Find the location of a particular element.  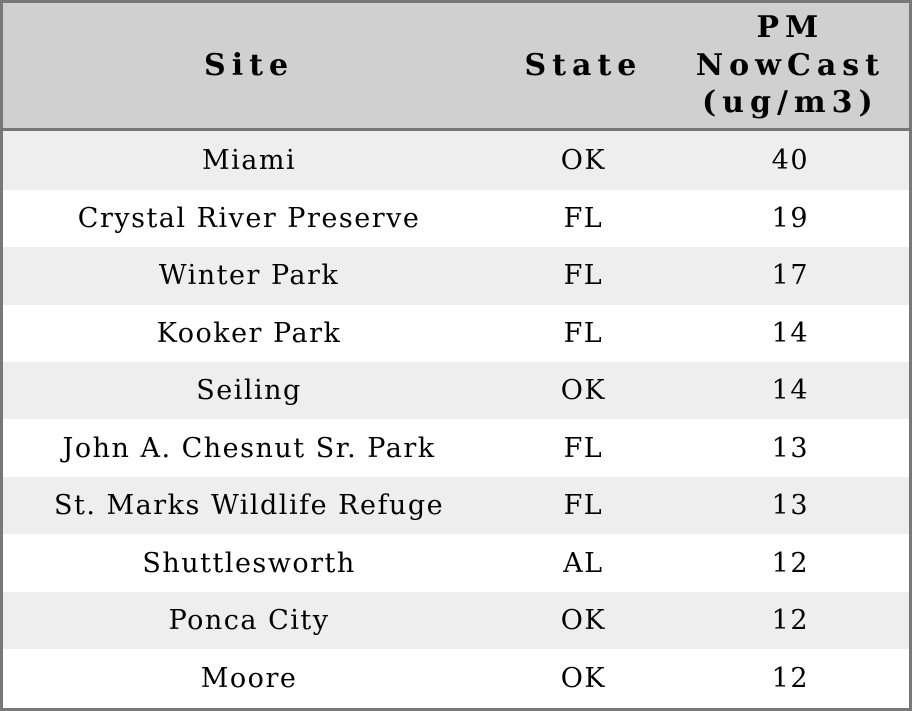

pm-header-line-2: NowCast is located at coordinates (790, 65).